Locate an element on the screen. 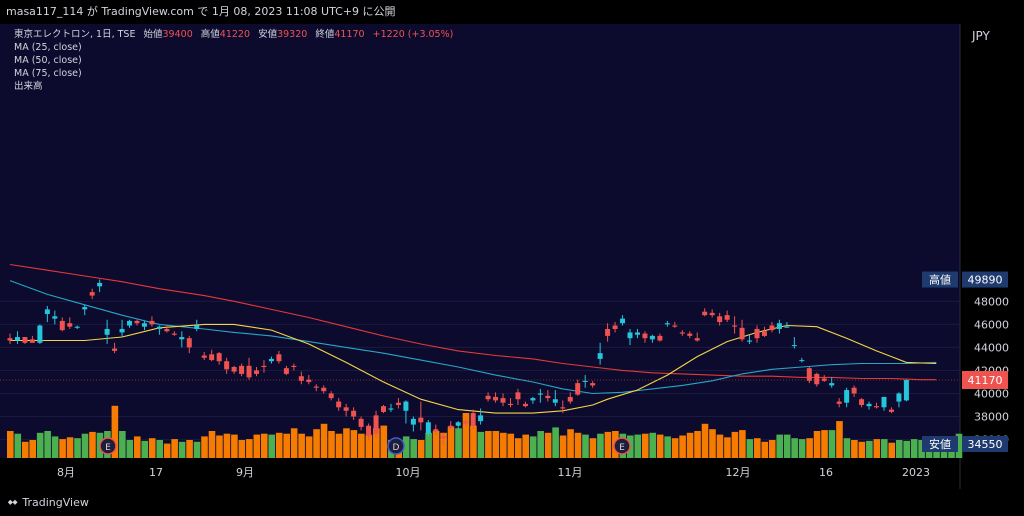 This screenshot has height=516, width=1024. legend-low-value: 39320 is located at coordinates (292, 34).